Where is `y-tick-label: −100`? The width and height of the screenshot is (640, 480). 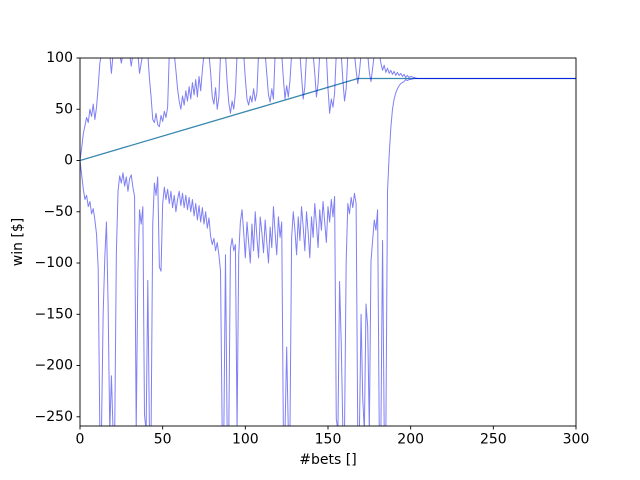
y-tick-label: −100 is located at coordinates (54, 263).